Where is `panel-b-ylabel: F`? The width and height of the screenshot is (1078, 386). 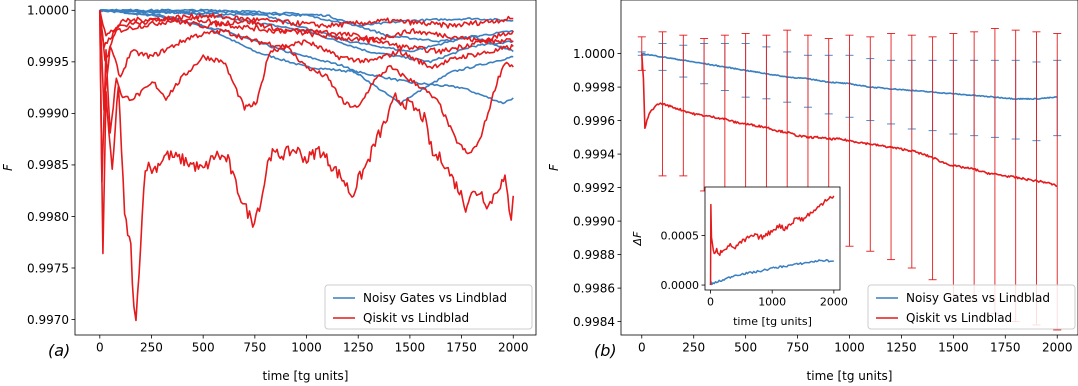
panel-b-ylabel: F is located at coordinates (554, 167).